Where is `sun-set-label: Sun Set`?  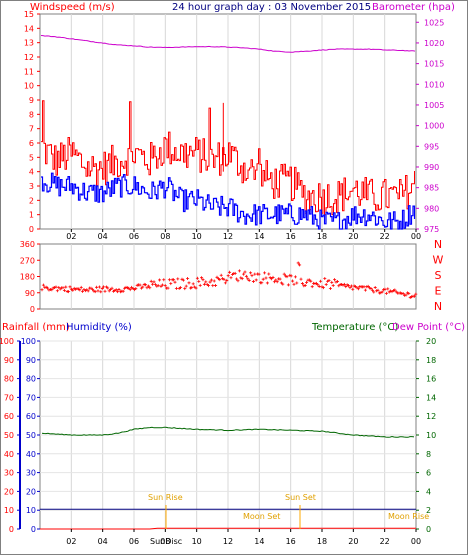 sun-set-label: Sun Set is located at coordinates (300, 497).